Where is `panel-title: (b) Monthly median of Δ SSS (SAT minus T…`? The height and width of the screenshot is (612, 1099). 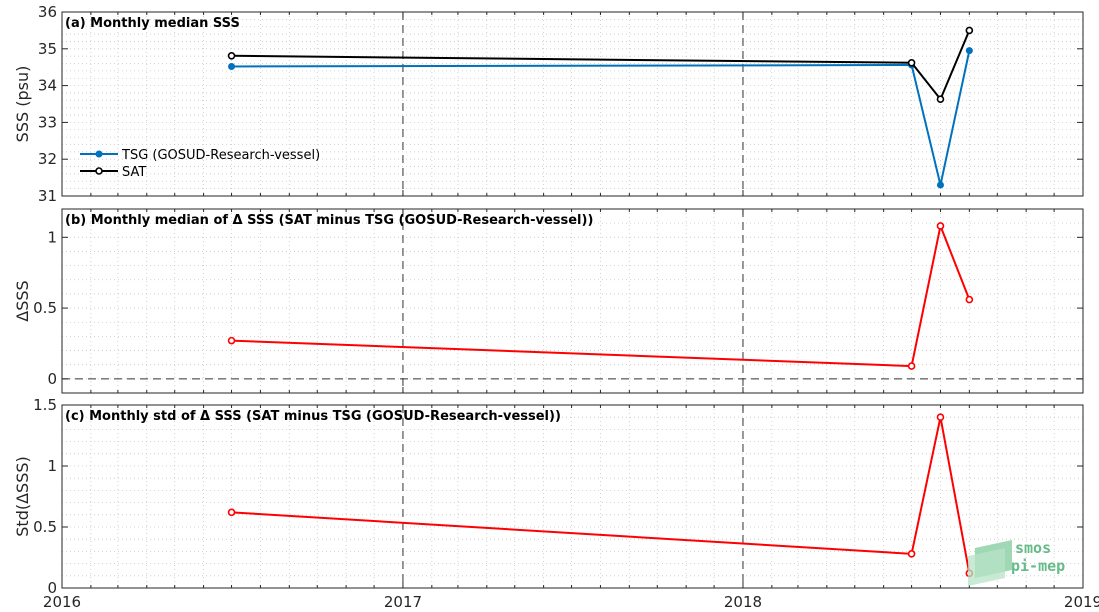
panel-title: (b) Monthly median of Δ SSS (SAT minus T… is located at coordinates (329, 220).